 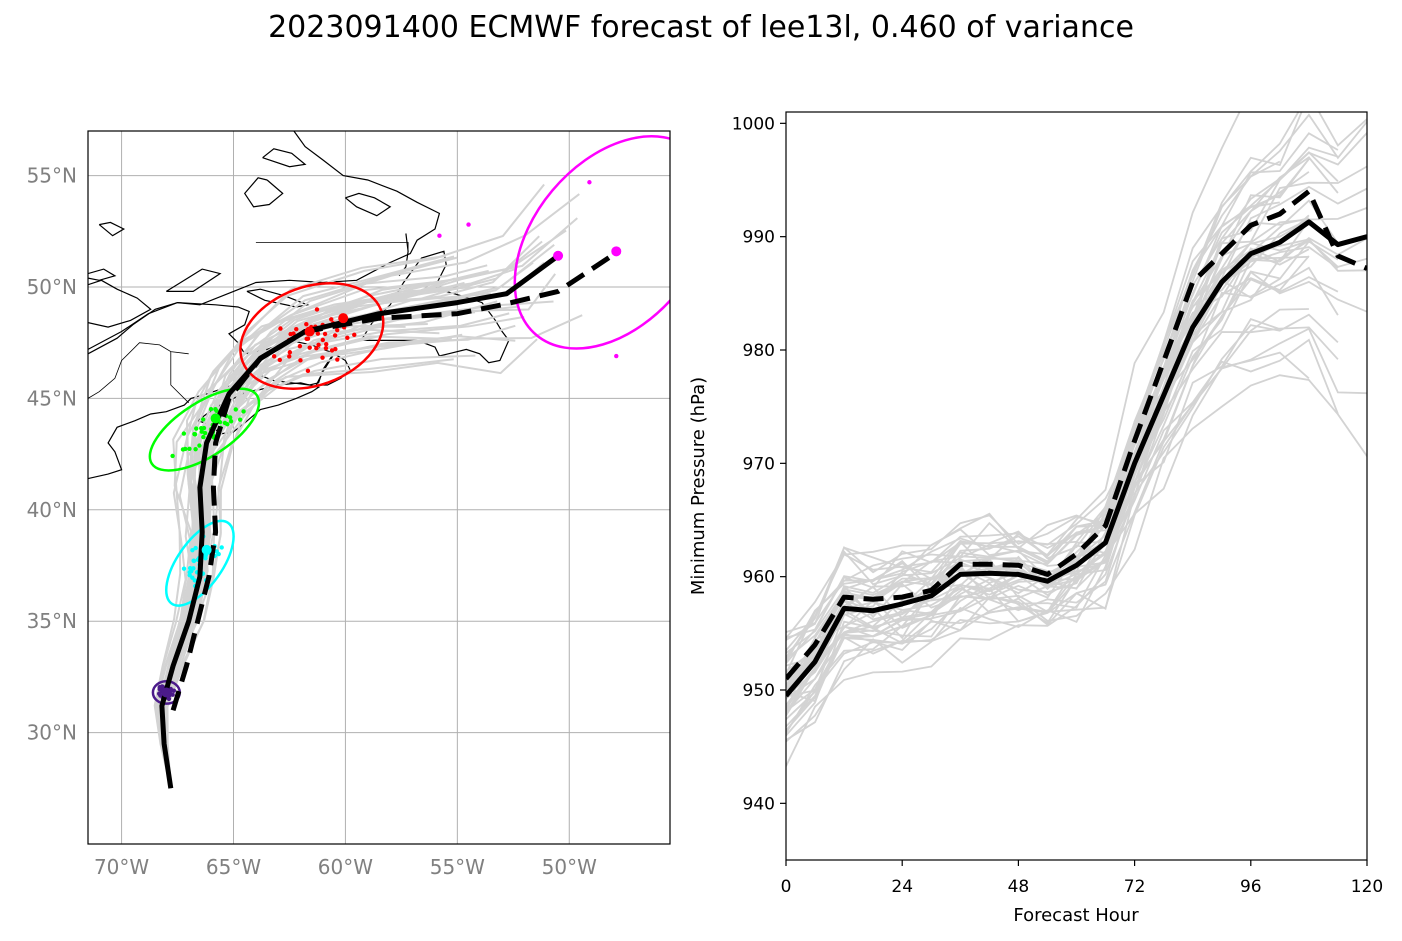 I want to click on pressure-ytick-label: 940, so click(x=759, y=804).